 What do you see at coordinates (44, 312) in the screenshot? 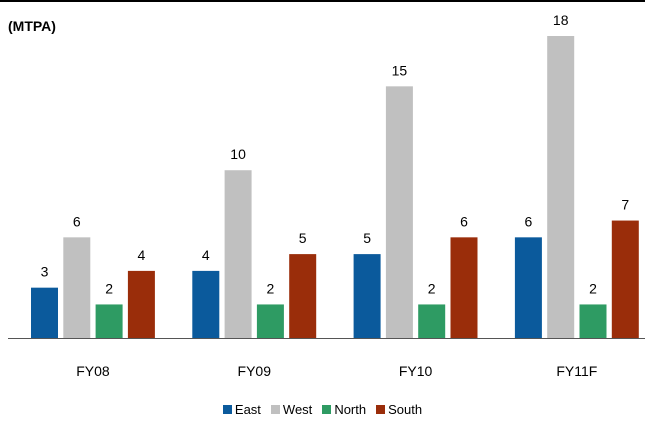
I see `bar-east-fy08` at bounding box center [44, 312].